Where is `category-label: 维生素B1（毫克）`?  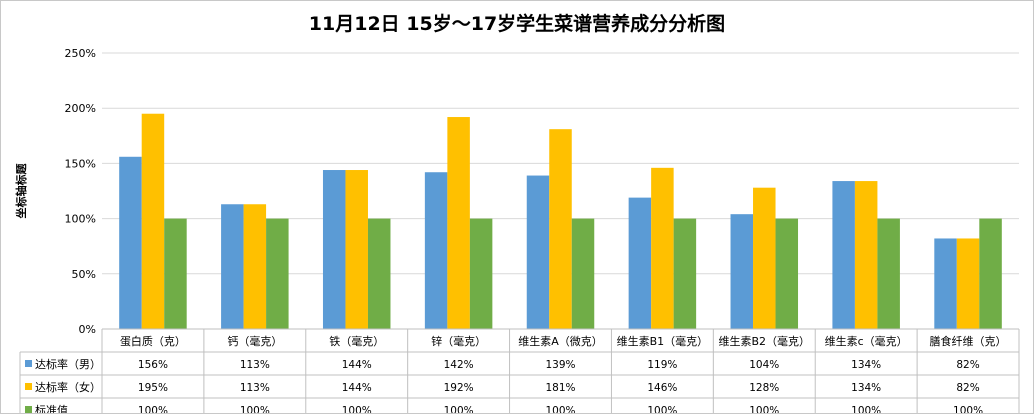 category-label: 维生素B1（毫克） is located at coordinates (663, 341).